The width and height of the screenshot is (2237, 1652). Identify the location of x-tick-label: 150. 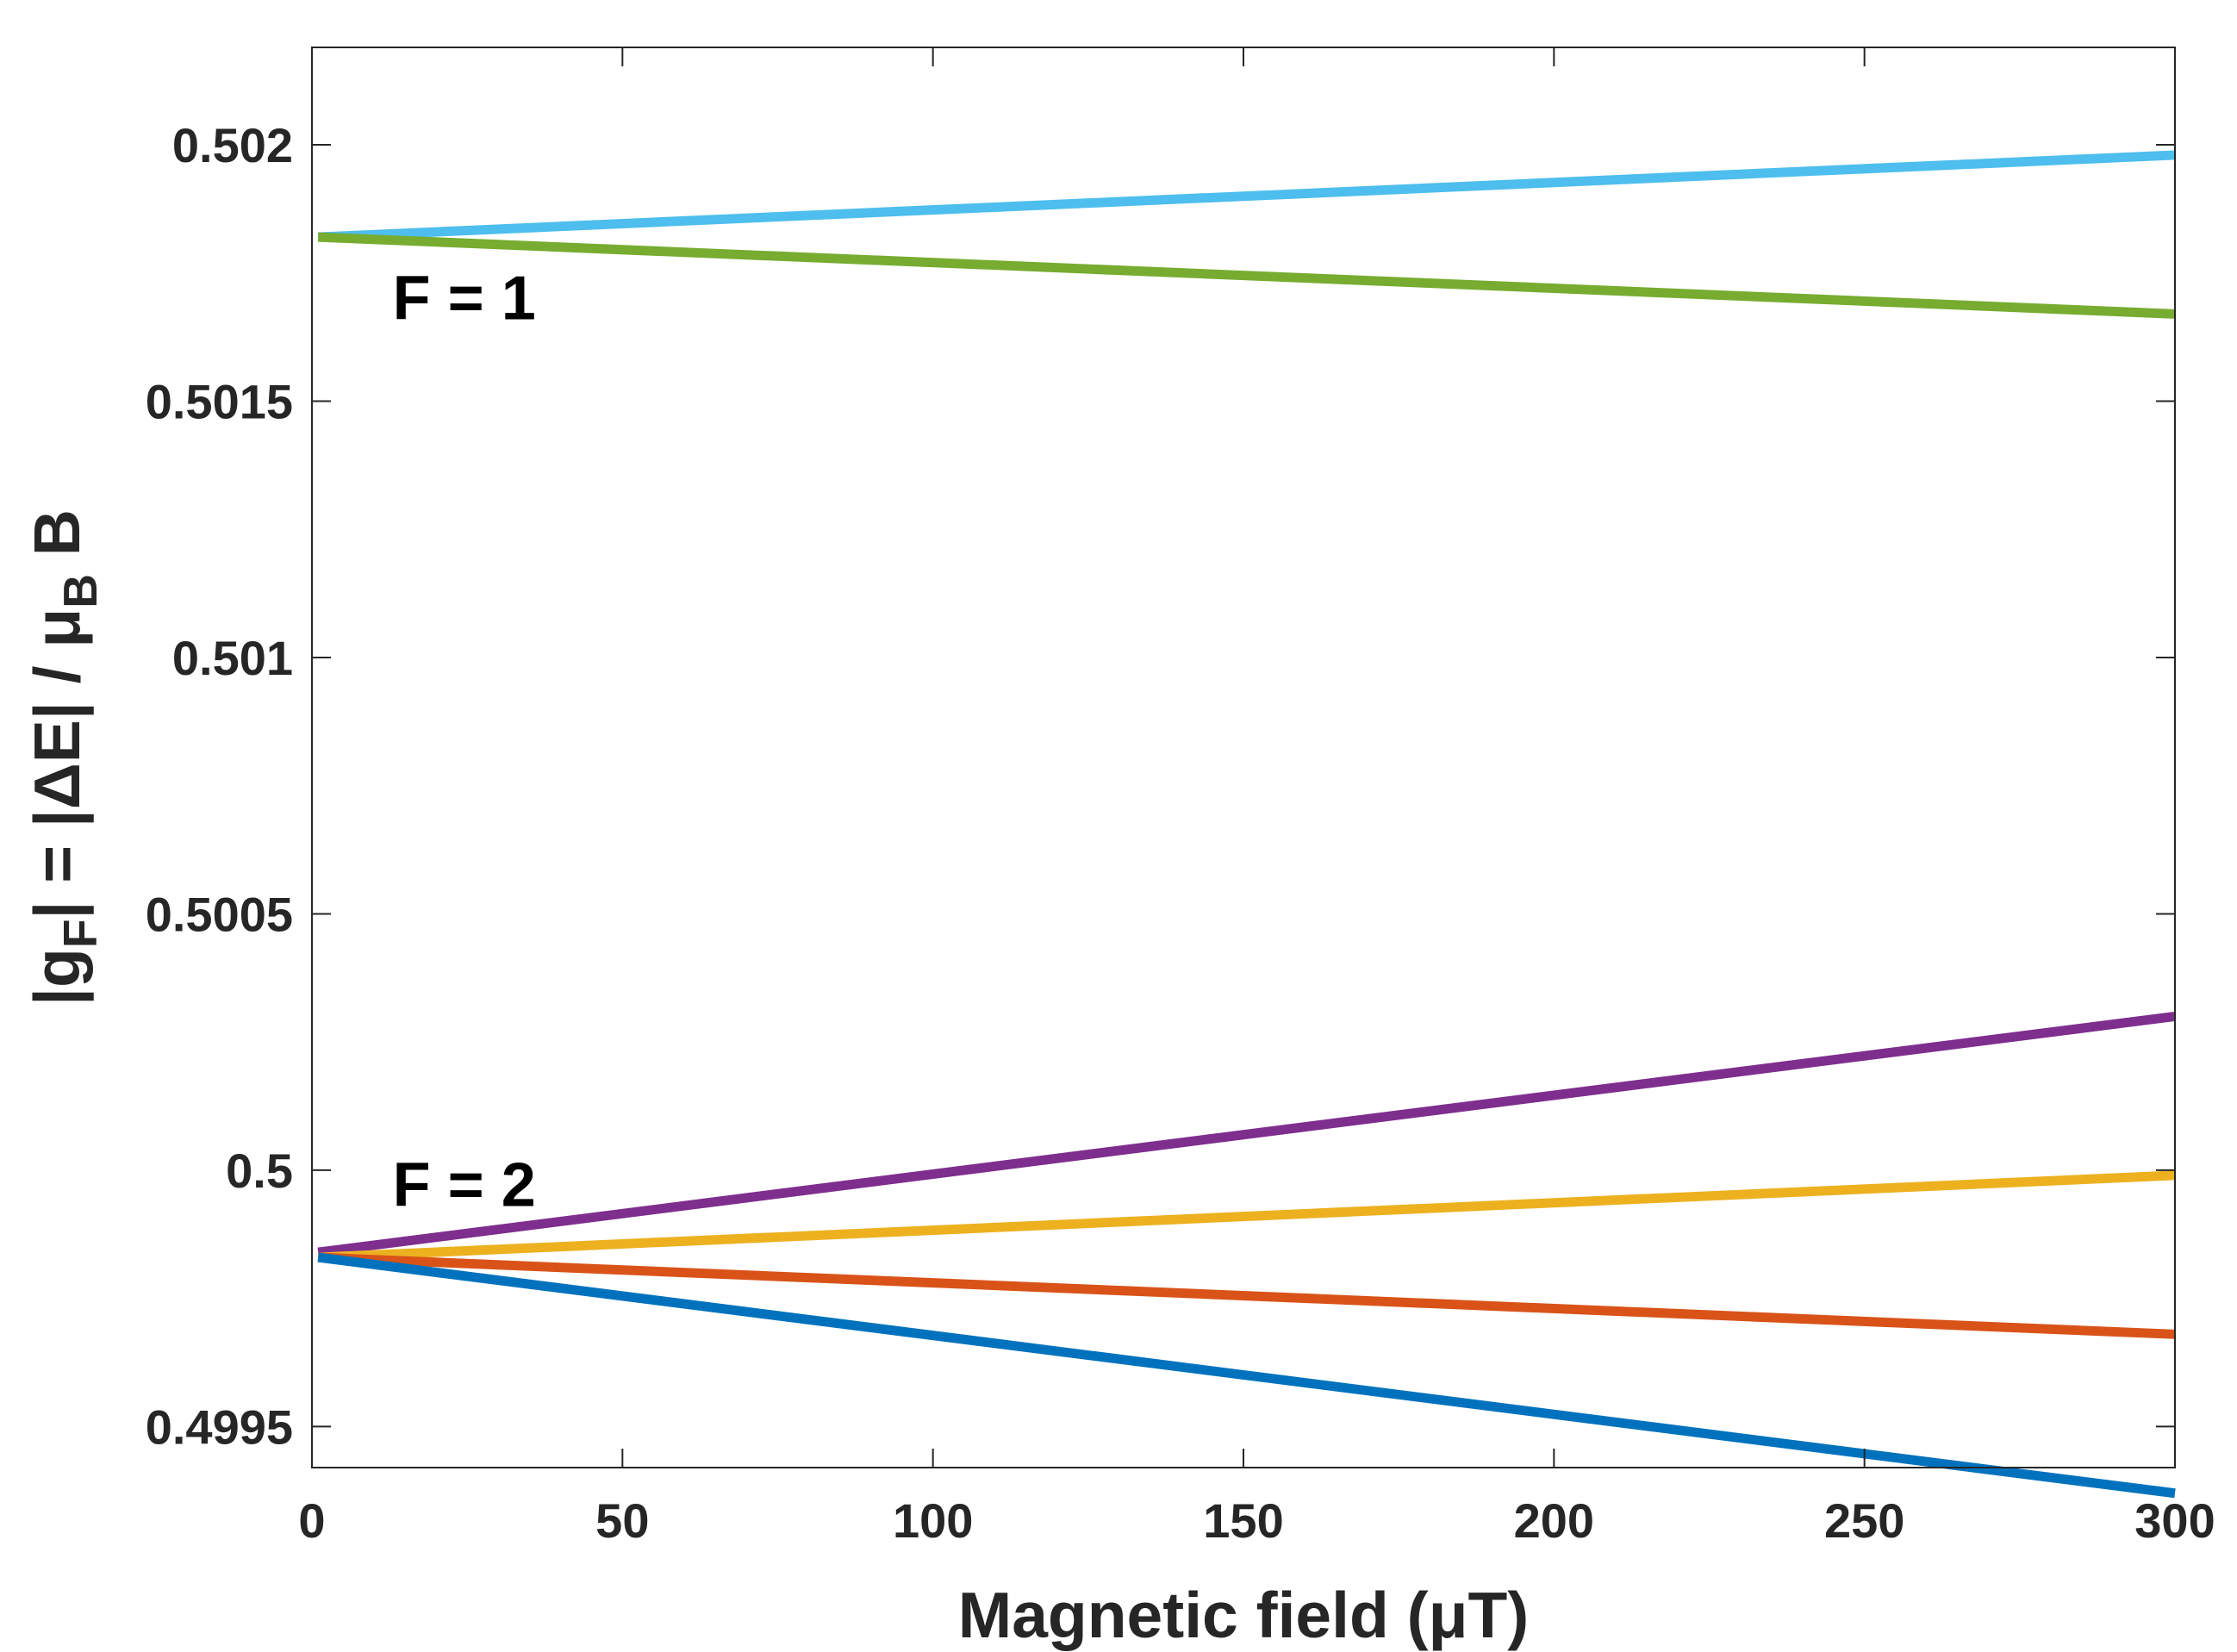
(1243, 1520).